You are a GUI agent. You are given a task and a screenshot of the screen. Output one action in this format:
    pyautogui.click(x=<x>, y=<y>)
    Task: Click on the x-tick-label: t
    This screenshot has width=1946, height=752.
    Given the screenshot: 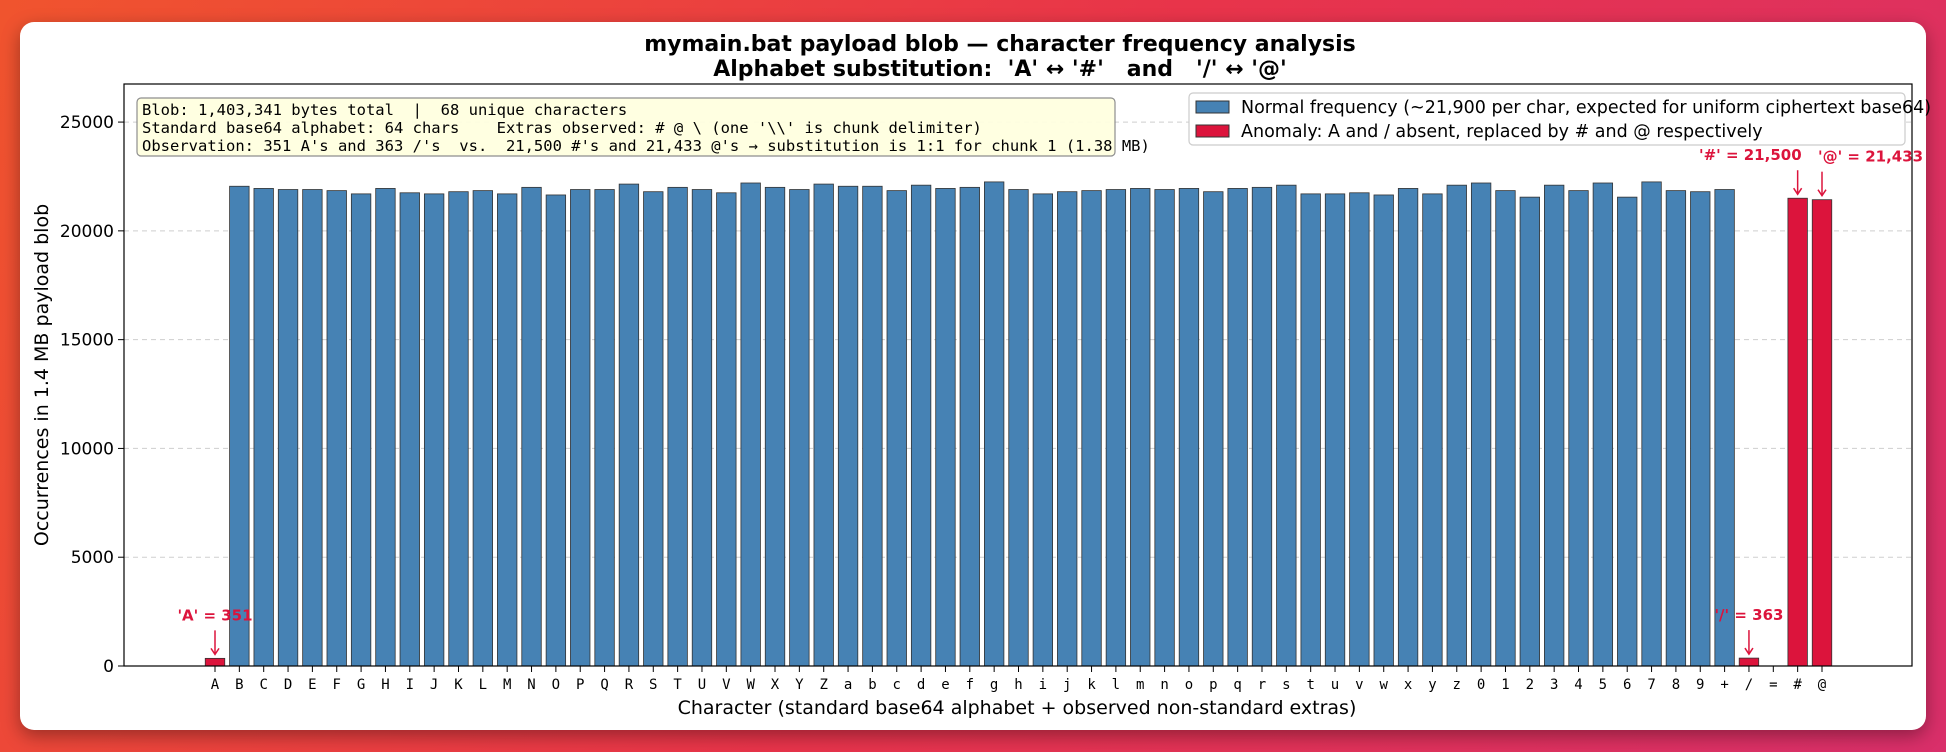 What is the action you would take?
    pyautogui.click(x=1310, y=685)
    